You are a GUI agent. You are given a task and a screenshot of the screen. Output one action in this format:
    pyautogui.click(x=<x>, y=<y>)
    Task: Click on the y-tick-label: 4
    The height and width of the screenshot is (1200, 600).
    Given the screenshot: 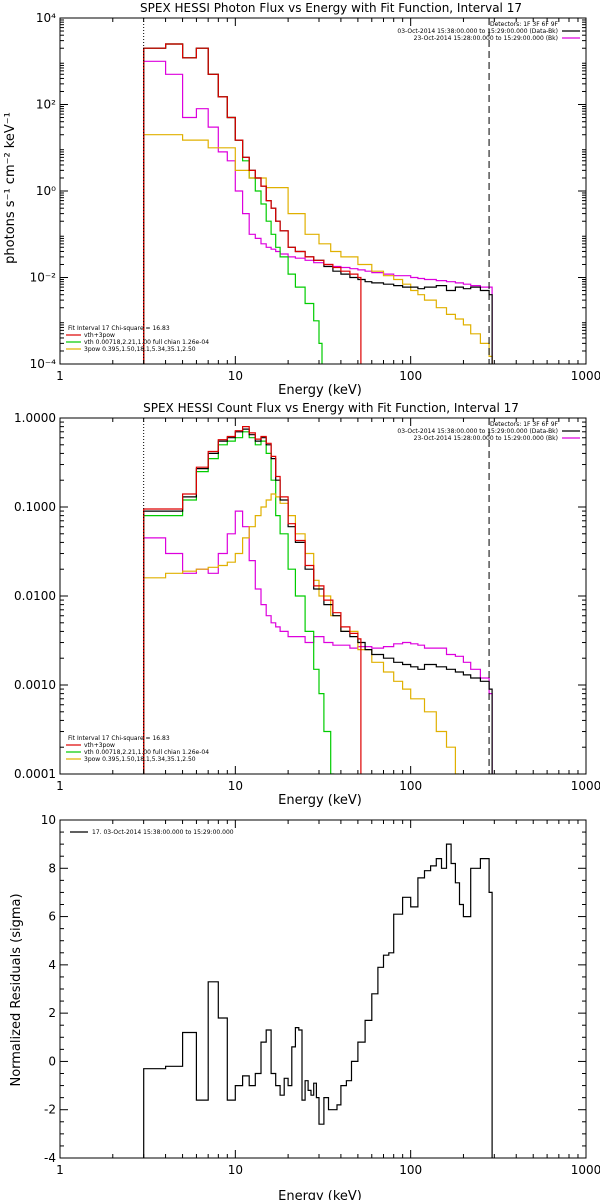 What is the action you would take?
    pyautogui.click(x=52, y=965)
    